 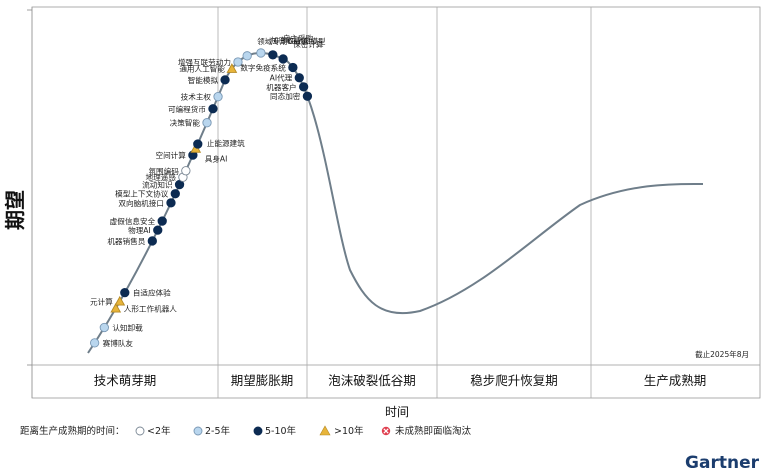 What do you see at coordinates (722, 463) in the screenshot?
I see `gartner-logo: Gartner` at bounding box center [722, 463].